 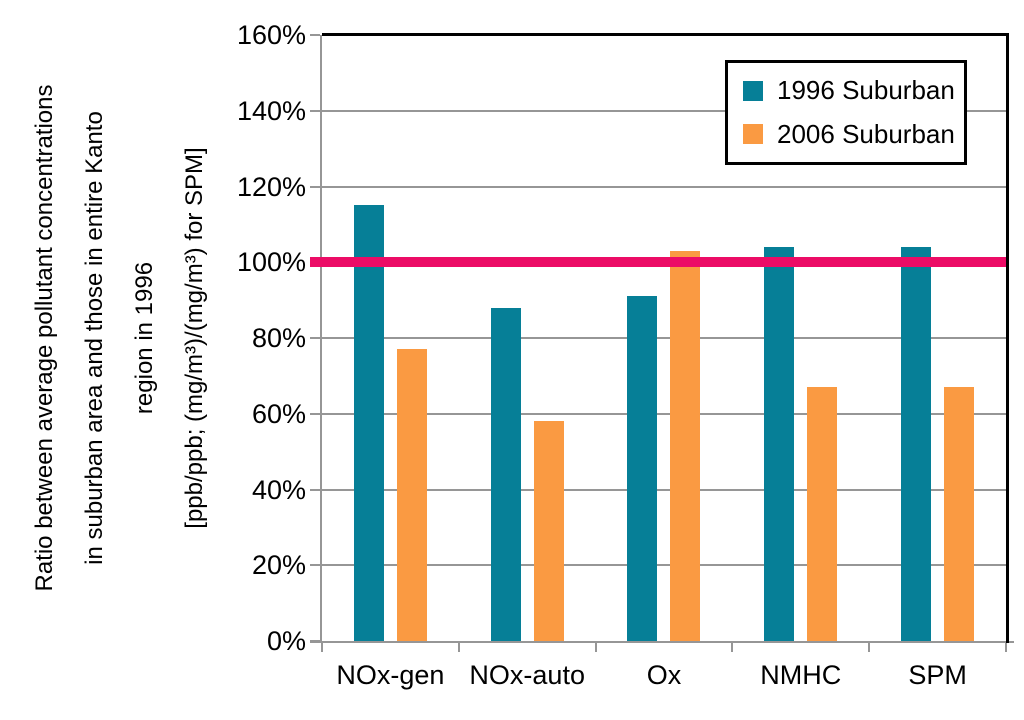 I want to click on y-tick-label: 20%, so click(x=278, y=565).